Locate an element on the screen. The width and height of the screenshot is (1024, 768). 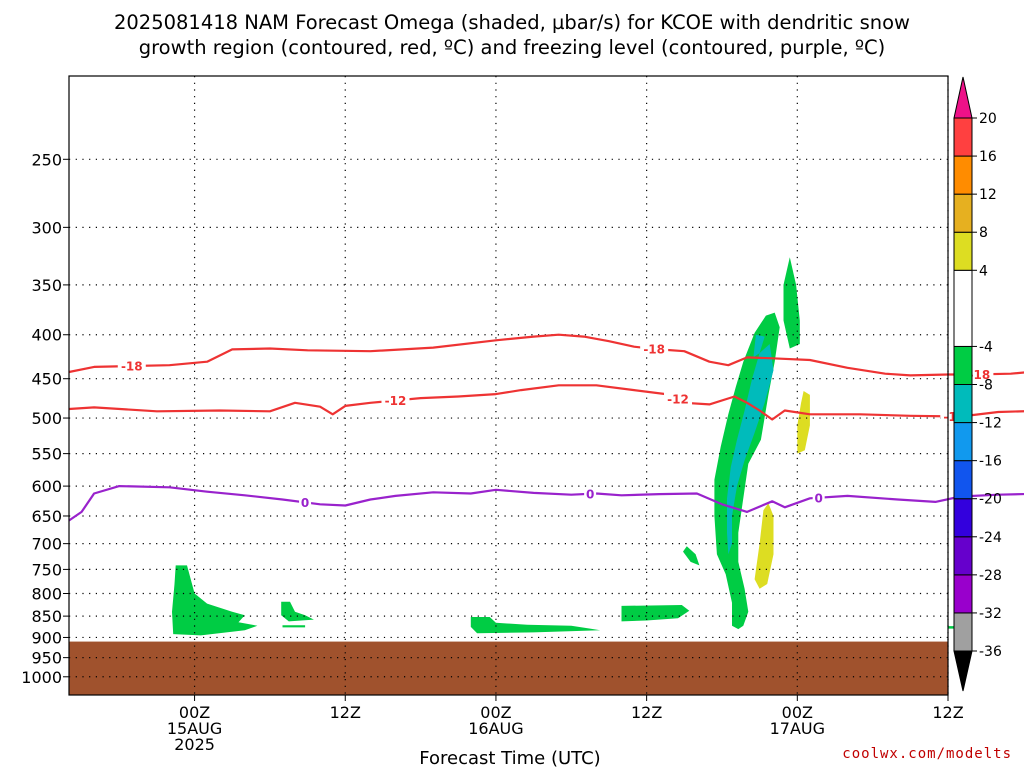
x-tick-label-30-1: 00Z is located at coordinates (495, 712).